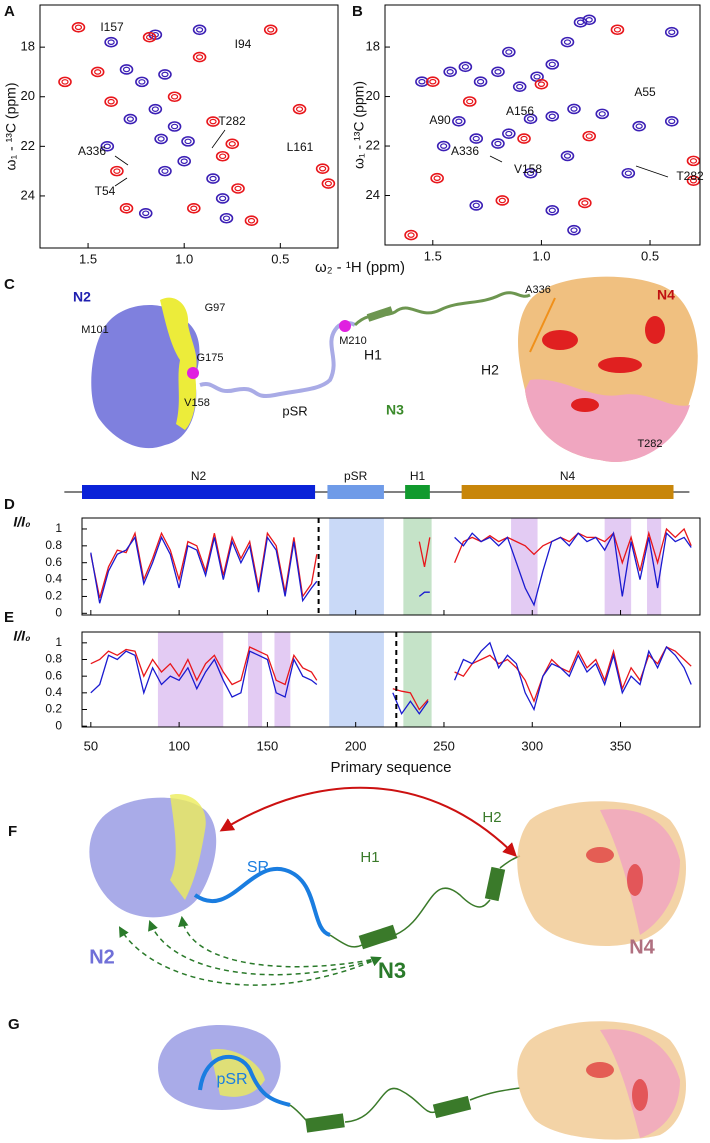 The width and height of the screenshot is (710, 1143). What do you see at coordinates (12, 831) in the screenshot?
I see `panel-label: F` at bounding box center [12, 831].